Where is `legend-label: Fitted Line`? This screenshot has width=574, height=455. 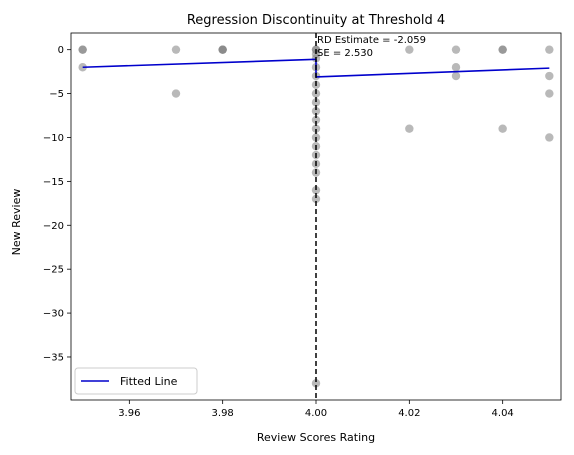 legend-label: Fitted Line is located at coordinates (149, 381).